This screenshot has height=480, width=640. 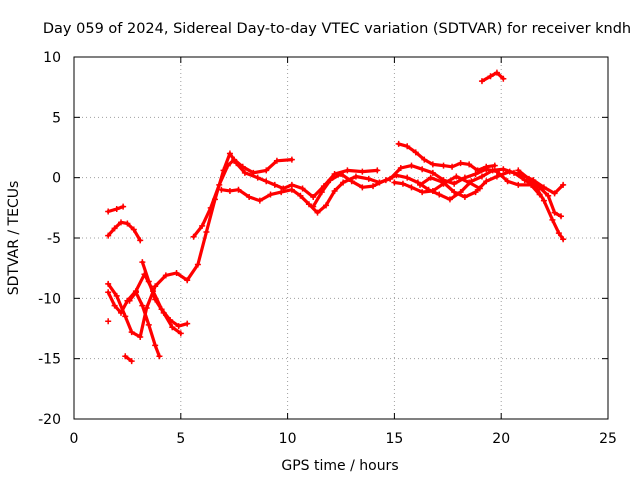 I want to click on y-tick-label: 5, so click(x=56, y=118).